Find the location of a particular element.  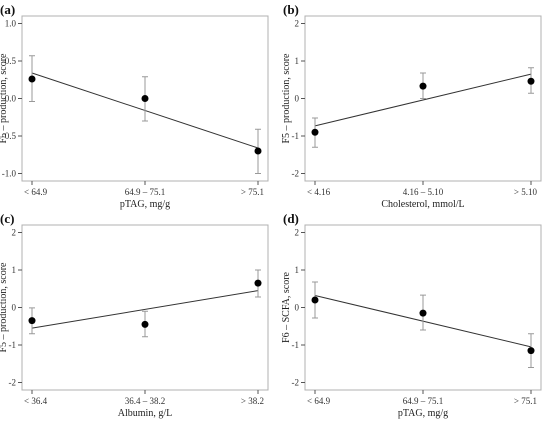

x-tick-label: 4.16 – 5.10 is located at coordinates (423, 192).